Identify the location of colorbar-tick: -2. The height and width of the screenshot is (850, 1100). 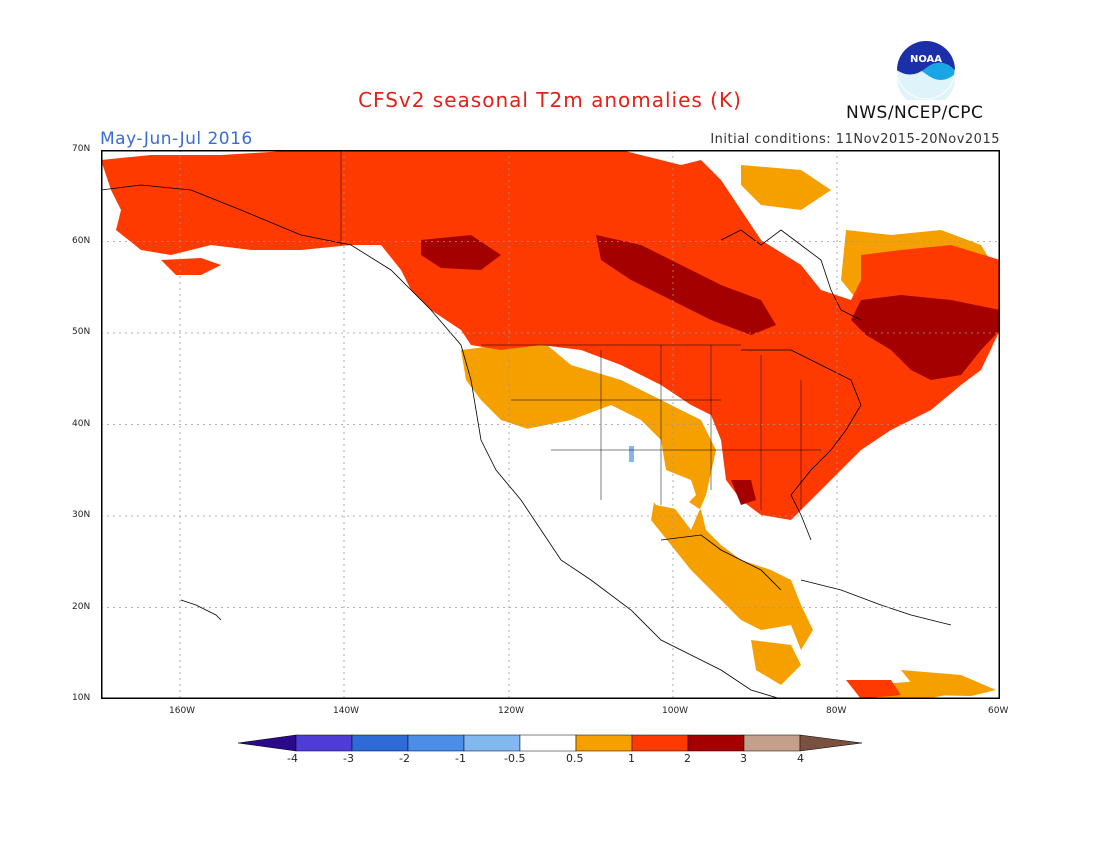
(404, 758).